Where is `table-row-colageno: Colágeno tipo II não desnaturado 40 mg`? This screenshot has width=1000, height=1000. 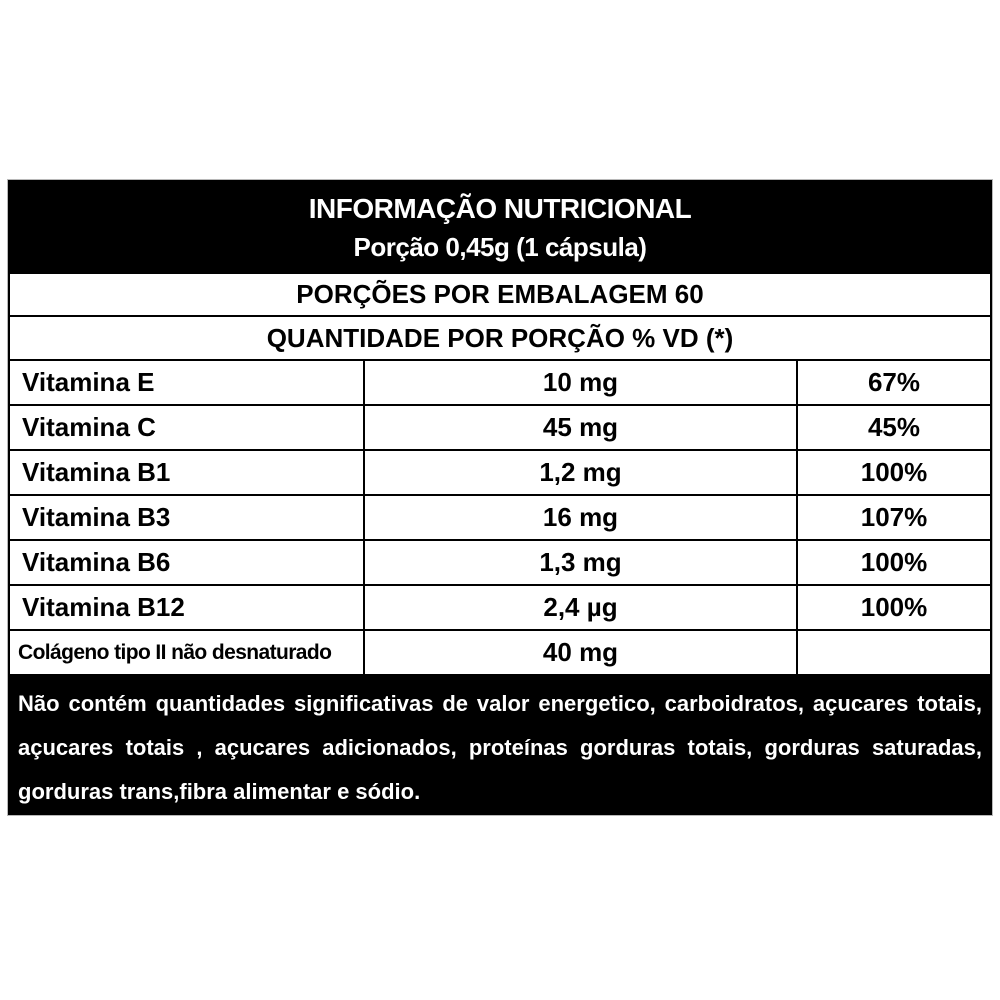 table-row-colageno: Colágeno tipo II não desnaturado 40 mg is located at coordinates (500, 653).